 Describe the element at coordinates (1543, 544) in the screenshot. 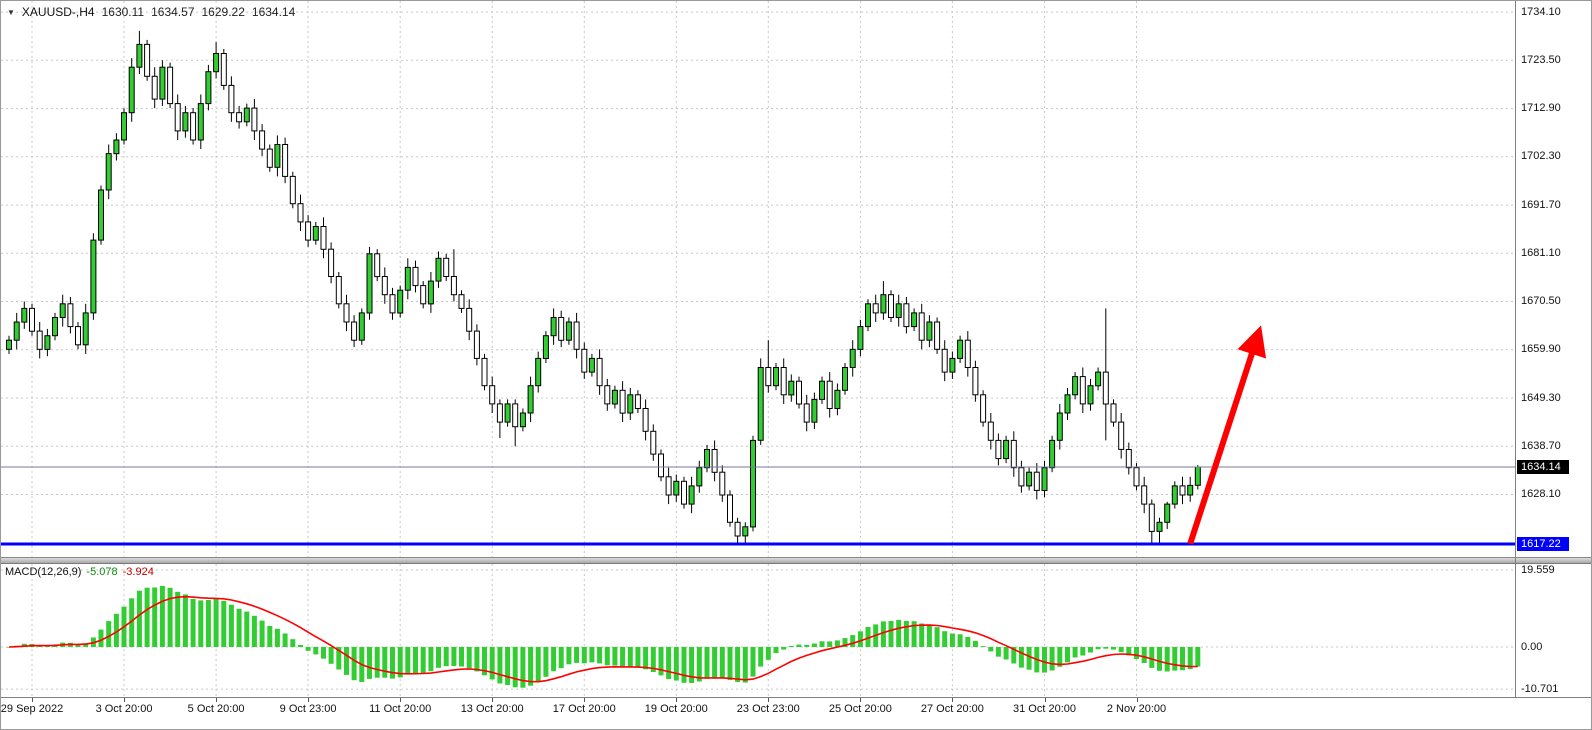

I see `hline-price-badge: 1617.22` at that location.